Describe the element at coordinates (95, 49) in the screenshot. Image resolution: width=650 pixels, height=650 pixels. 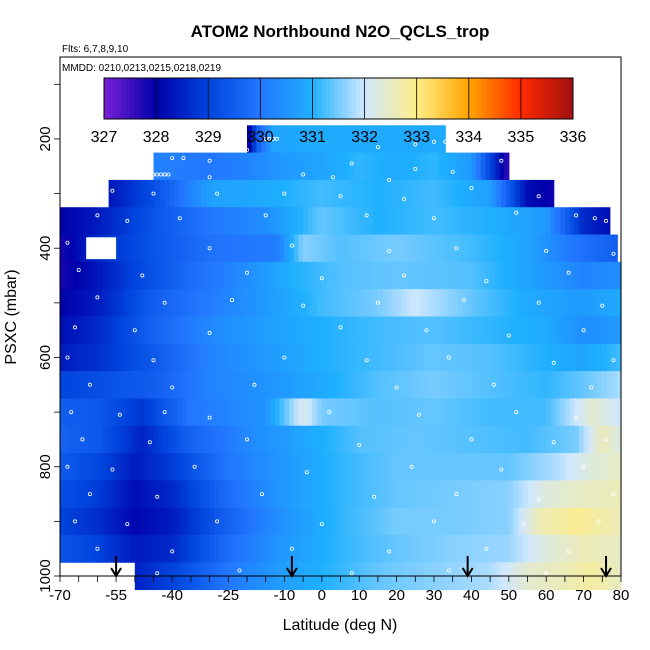
I see `flights-label: Flts: 6,7,8,9,10` at that location.